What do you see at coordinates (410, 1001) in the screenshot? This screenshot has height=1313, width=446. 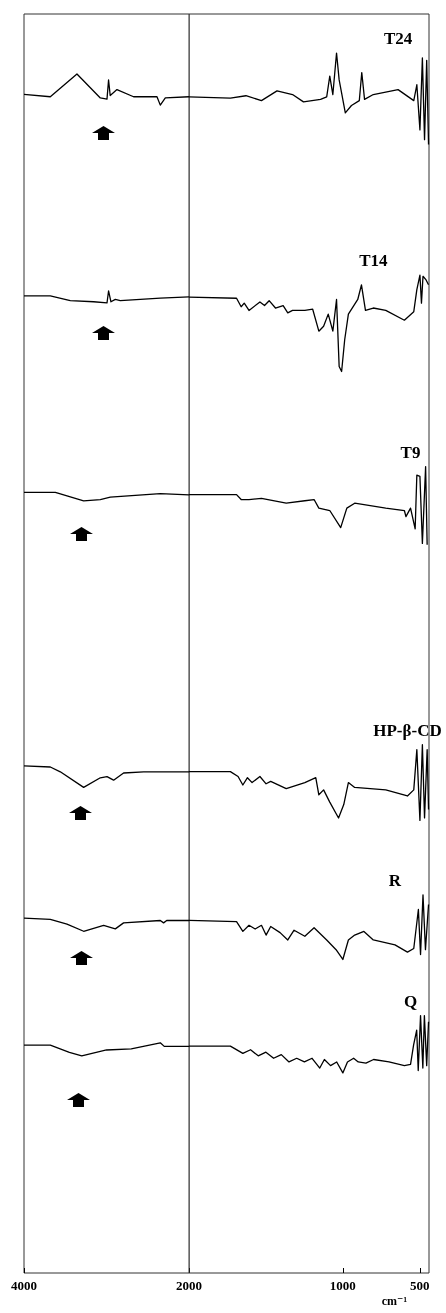 I see `series-label: Q` at bounding box center [410, 1001].